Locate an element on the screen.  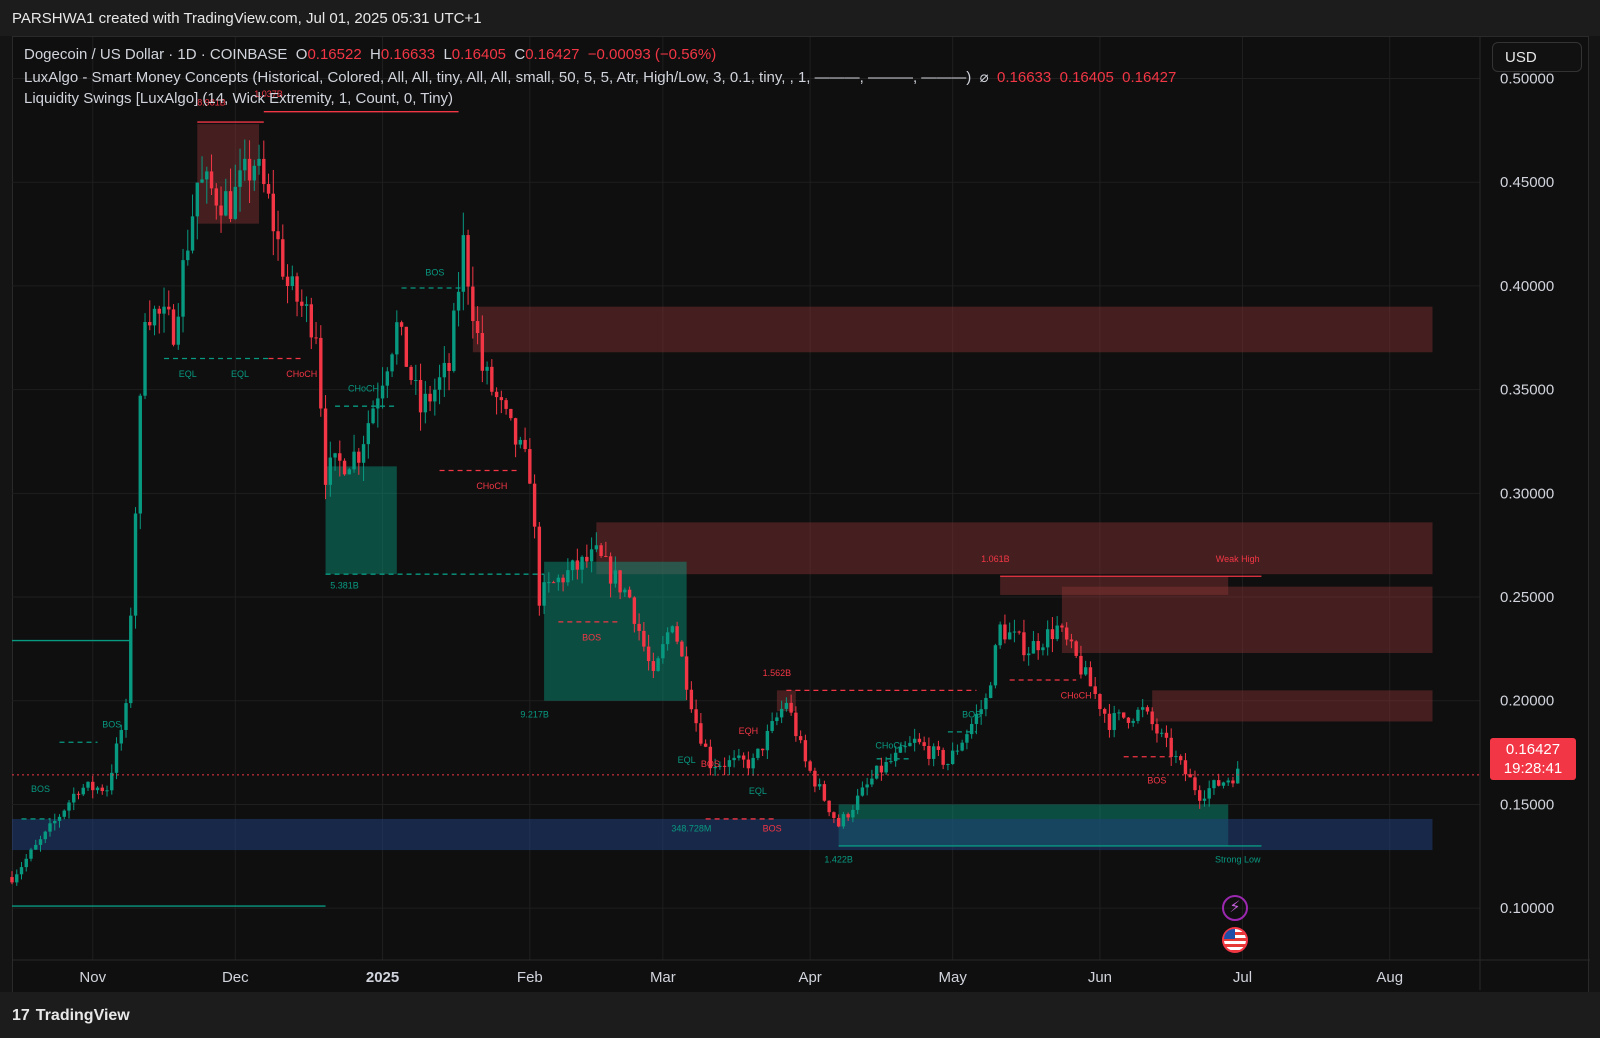
y-tick-label: 0.45000 is located at coordinates (1527, 182).